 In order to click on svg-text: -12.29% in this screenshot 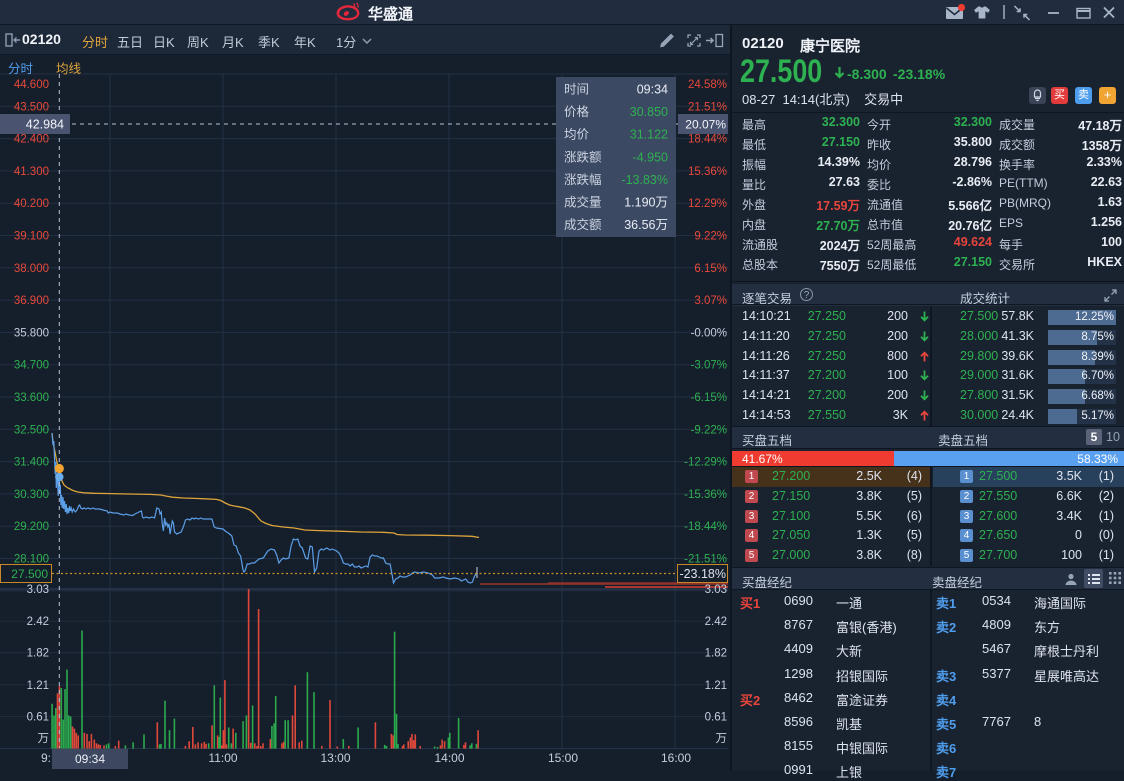, I will do `click(705, 463)`.